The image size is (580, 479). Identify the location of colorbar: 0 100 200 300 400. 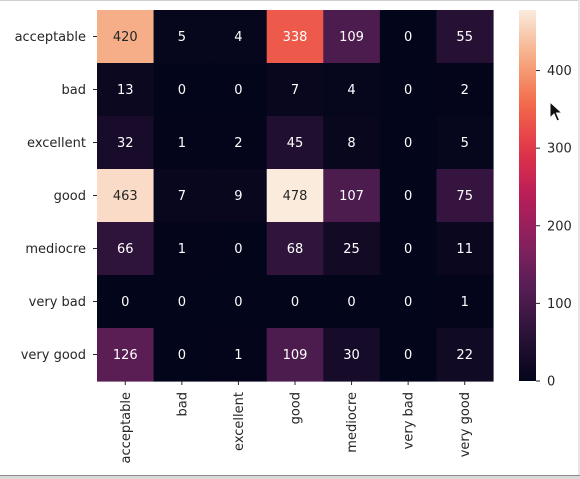
(545, 200).